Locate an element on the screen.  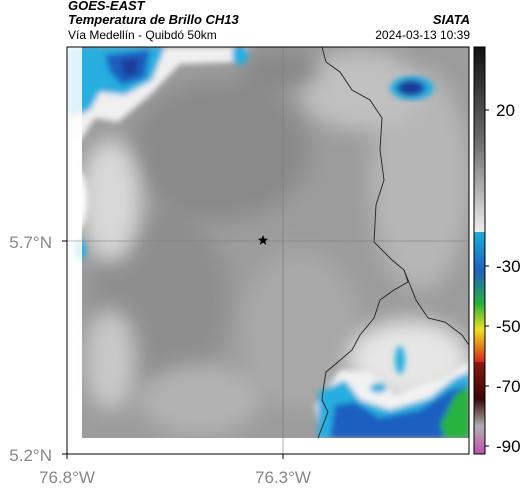
colorbar is located at coordinates (481, 250).